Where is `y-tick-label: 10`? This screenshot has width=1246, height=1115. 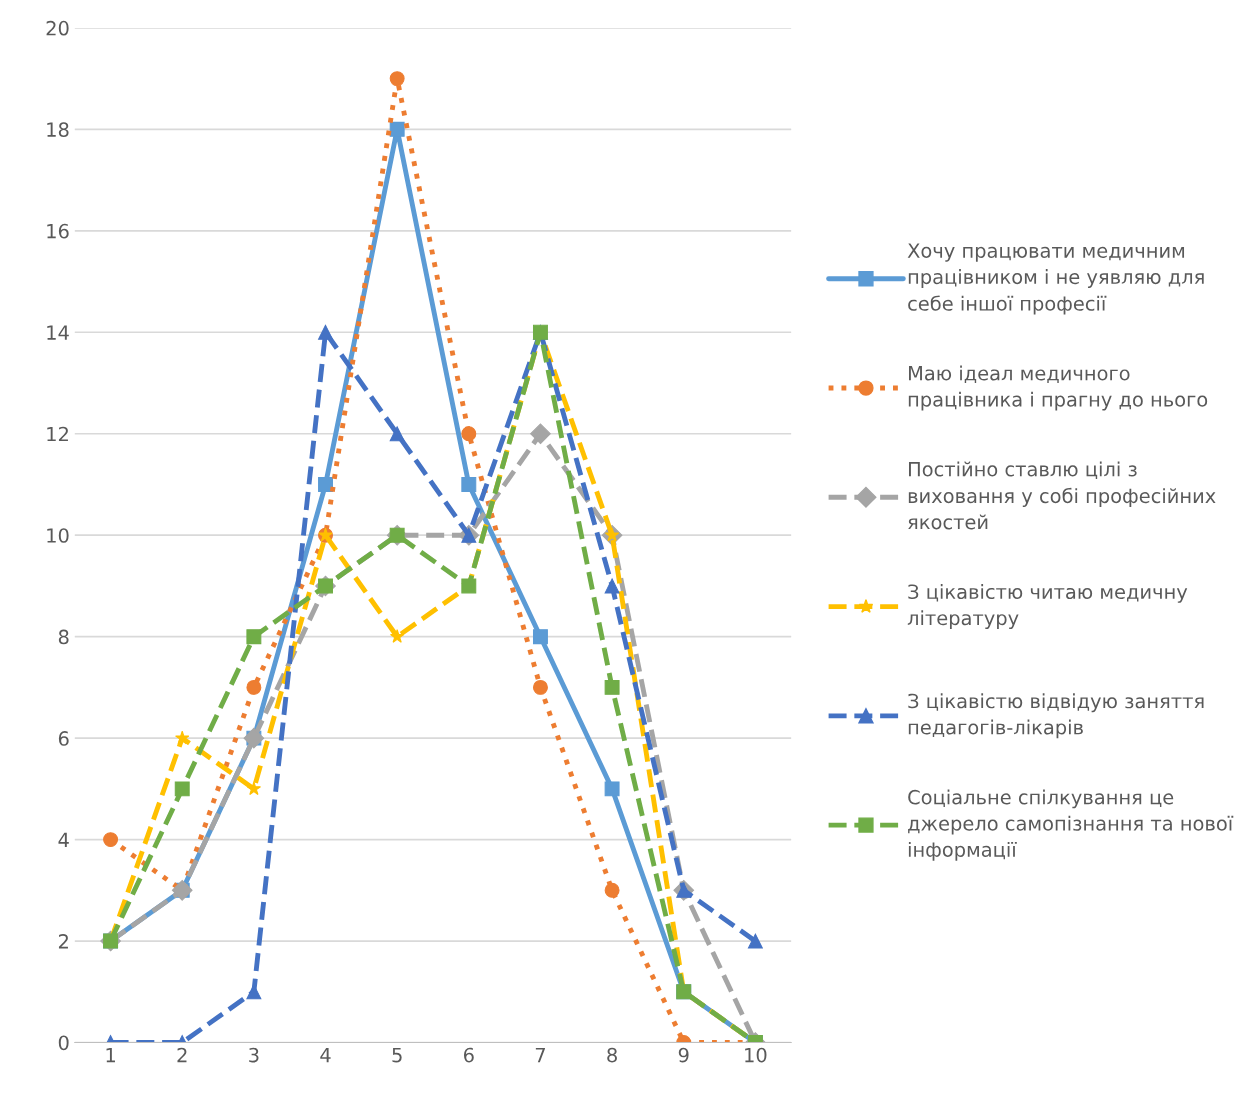 y-tick-label: 10 is located at coordinates (58, 535).